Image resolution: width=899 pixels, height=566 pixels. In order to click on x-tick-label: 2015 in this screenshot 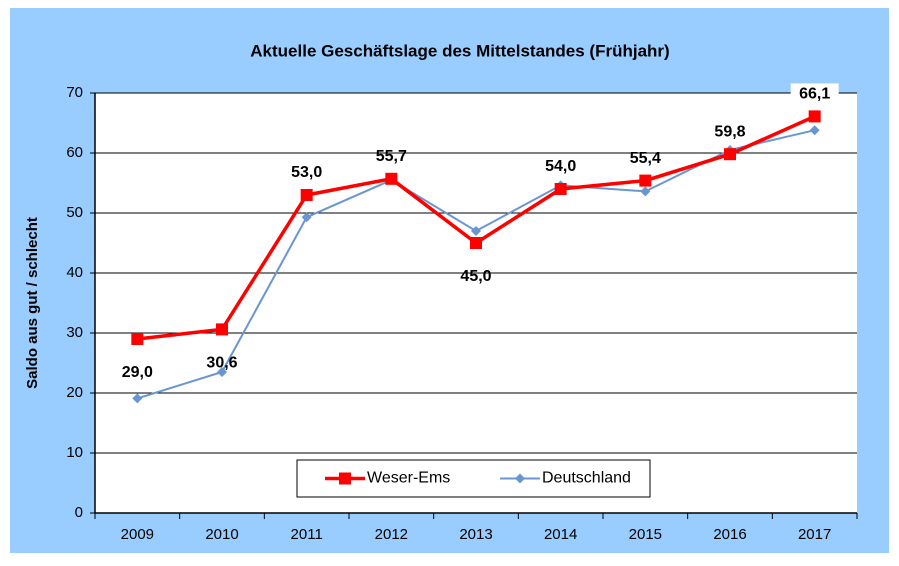, I will do `click(645, 534)`.